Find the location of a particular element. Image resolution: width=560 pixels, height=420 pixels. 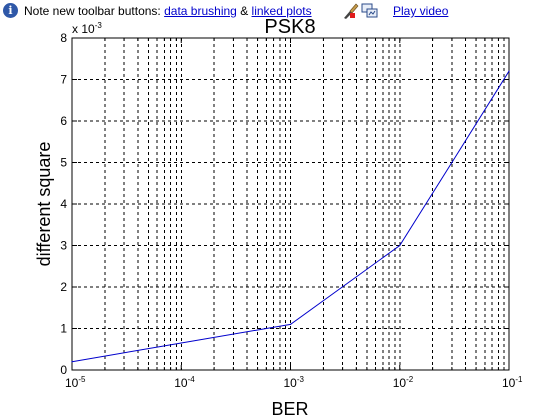

info-message: Note new toolbar buttons: is located at coordinates (92, 11).